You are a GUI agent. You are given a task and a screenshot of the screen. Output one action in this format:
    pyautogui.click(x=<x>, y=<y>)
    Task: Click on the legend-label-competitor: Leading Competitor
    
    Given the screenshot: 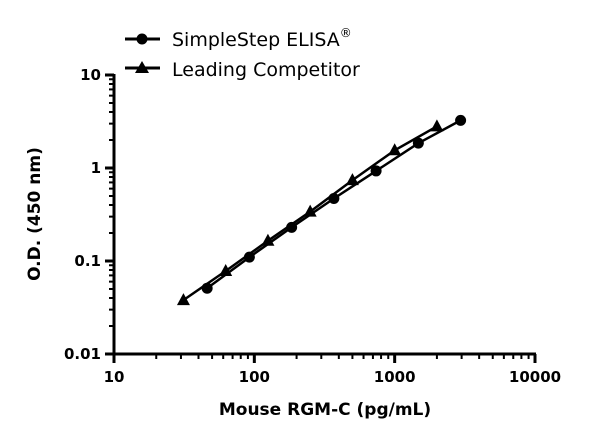 What is the action you would take?
    pyautogui.click(x=266, y=70)
    